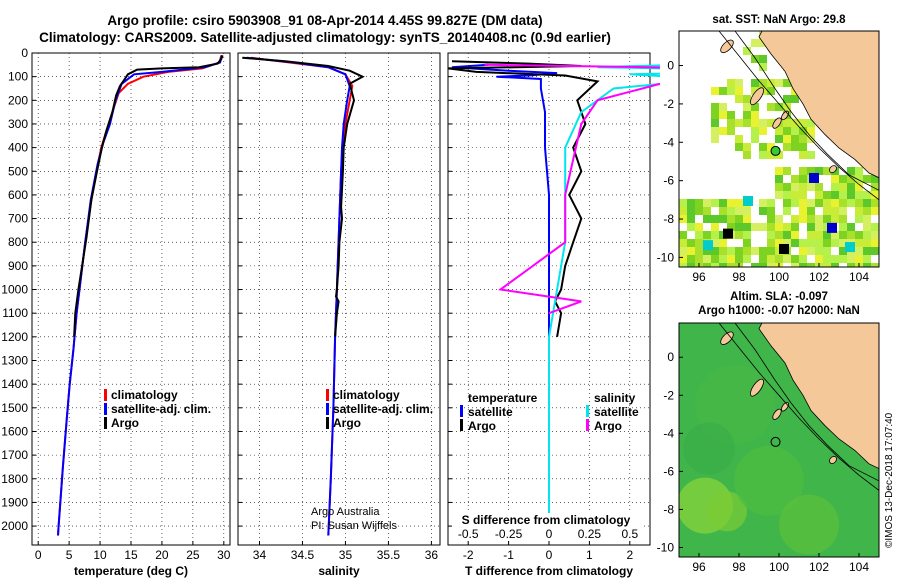  I want to click on temp-legend-label: climatology, so click(144, 395).